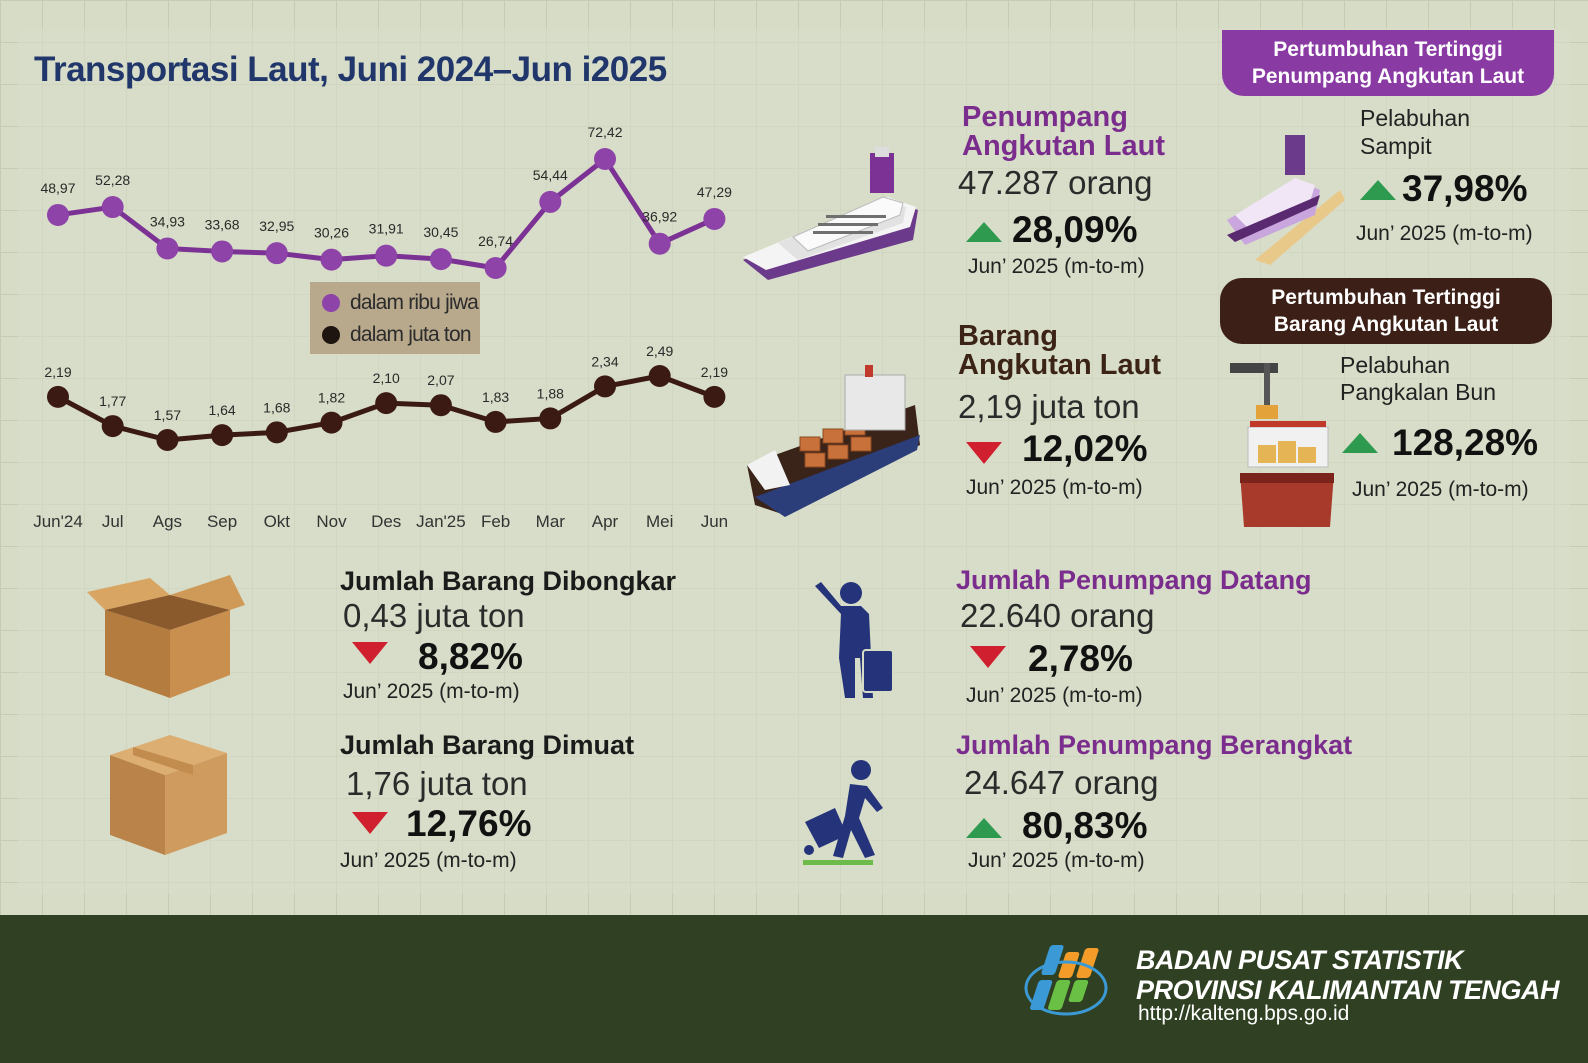  What do you see at coordinates (1045, 117) in the screenshot?
I see `passengers-title-line1: Penumpang` at bounding box center [1045, 117].